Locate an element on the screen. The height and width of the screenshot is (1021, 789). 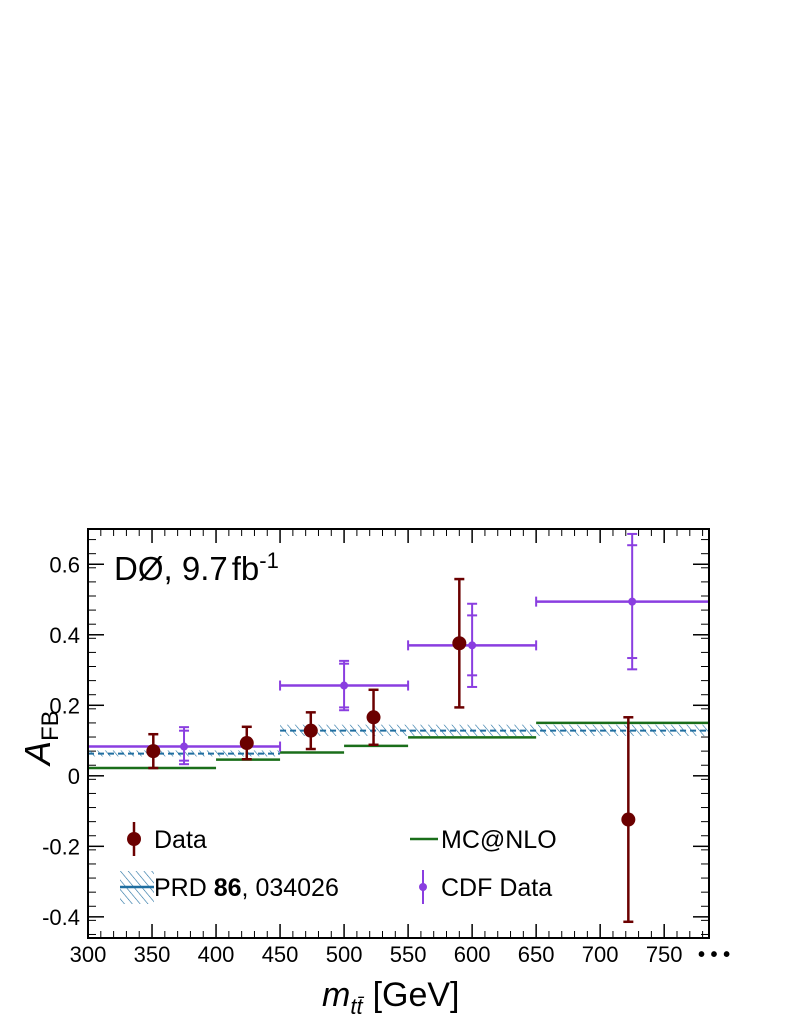
x-tick-label: 500 is located at coordinates (344, 954).